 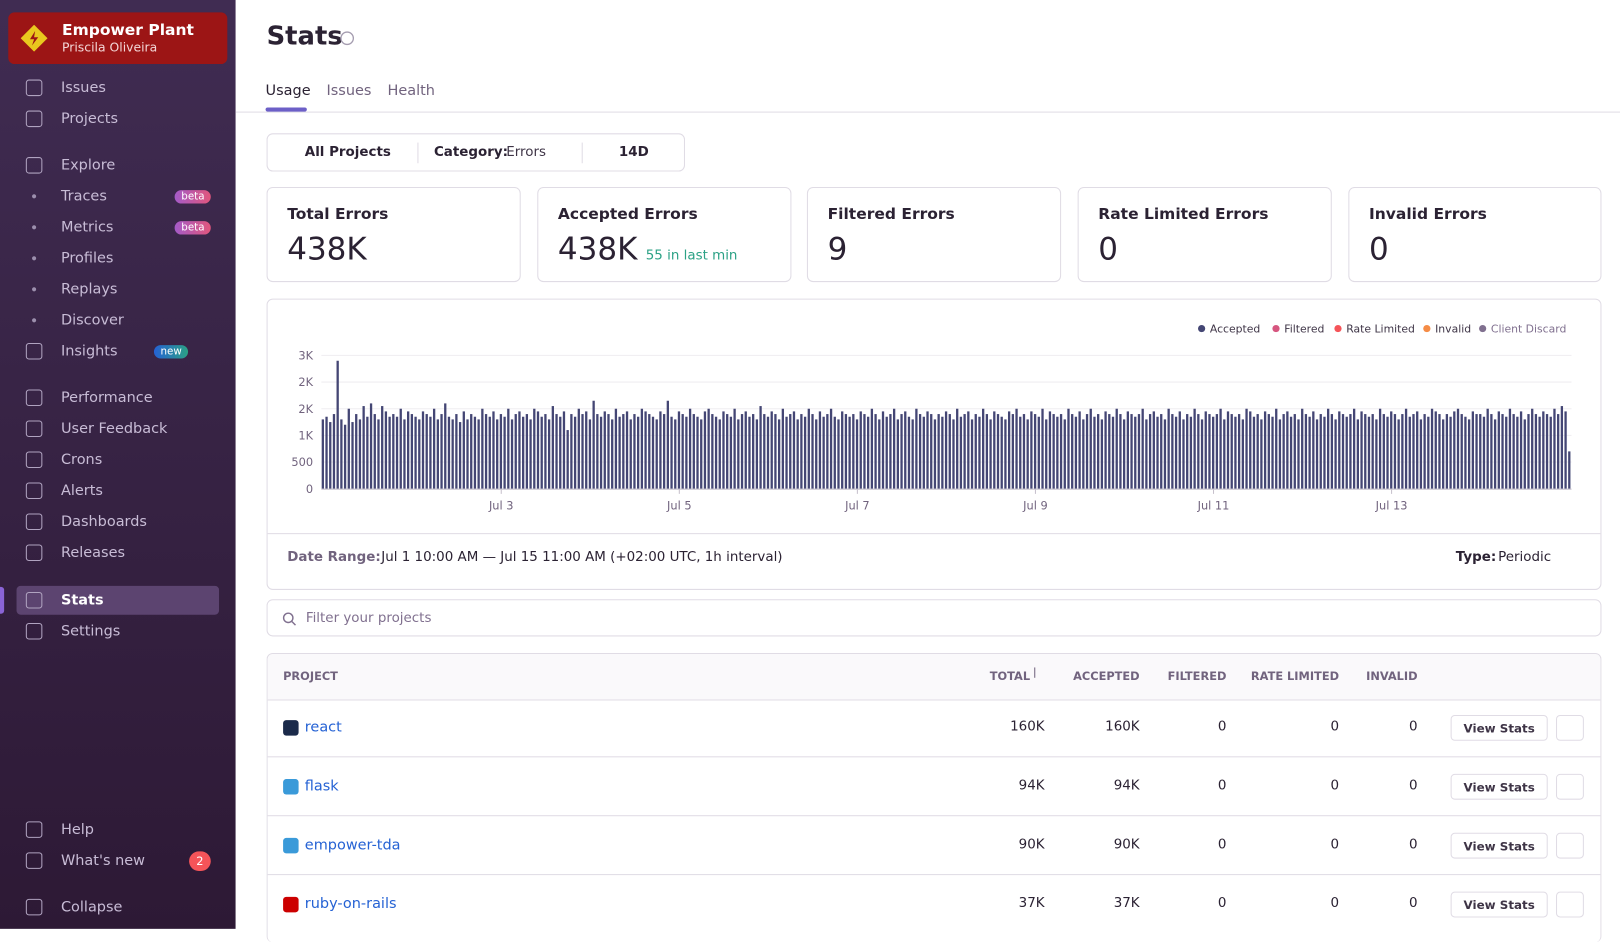 What do you see at coordinates (118, 118) in the screenshot?
I see `nav-item: Projects` at bounding box center [118, 118].